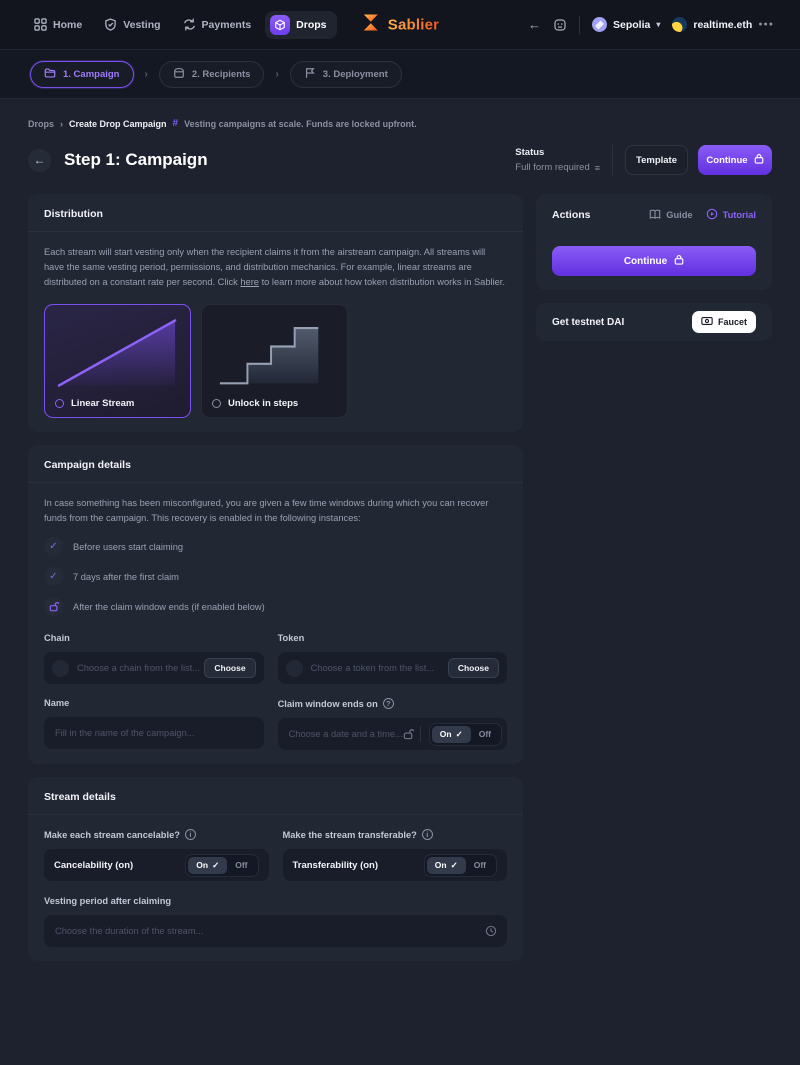  I want to click on continue-button-label: Continue, so click(727, 160).